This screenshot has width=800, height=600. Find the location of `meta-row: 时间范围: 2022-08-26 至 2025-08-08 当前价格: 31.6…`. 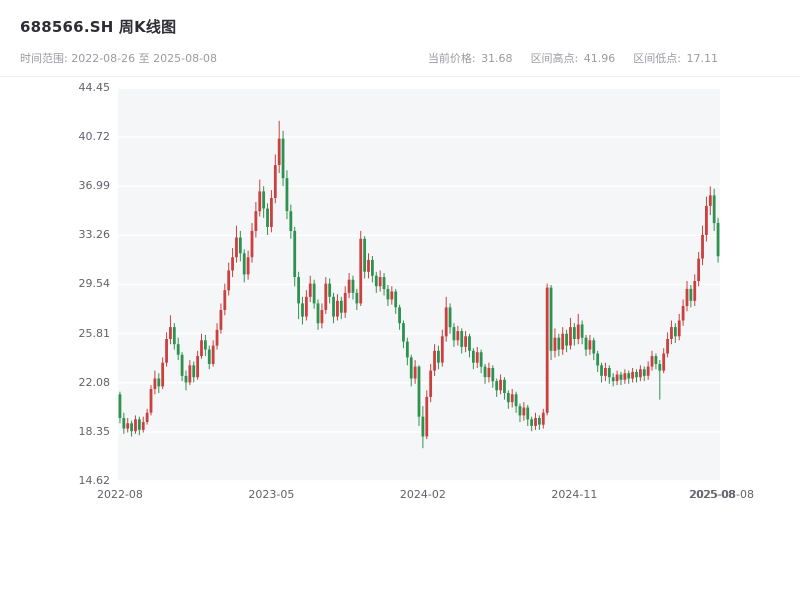

meta-row: 时间范围: 2022-08-26 至 2025-08-08 当前价格: 31.6… is located at coordinates (370, 58).